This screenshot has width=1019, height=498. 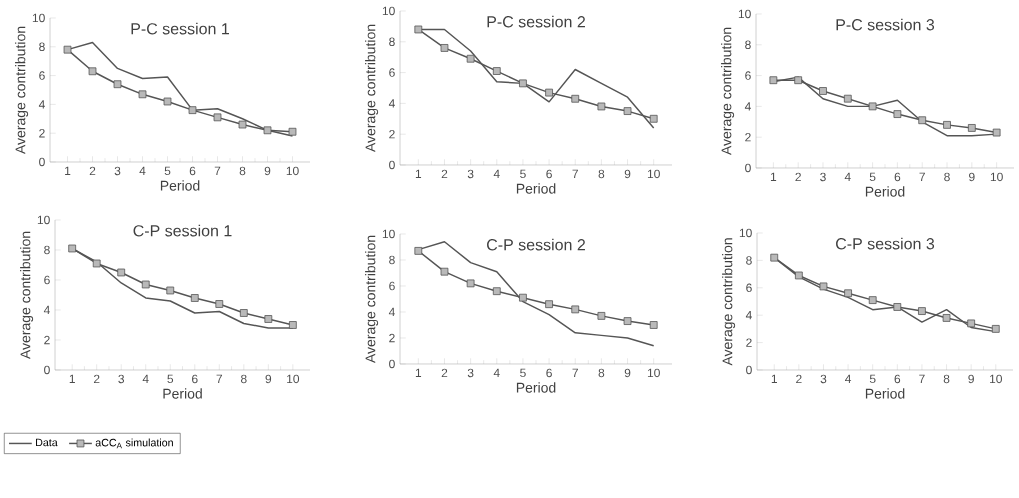 I want to click on chart-title: C-P session 2, so click(x=536, y=244).